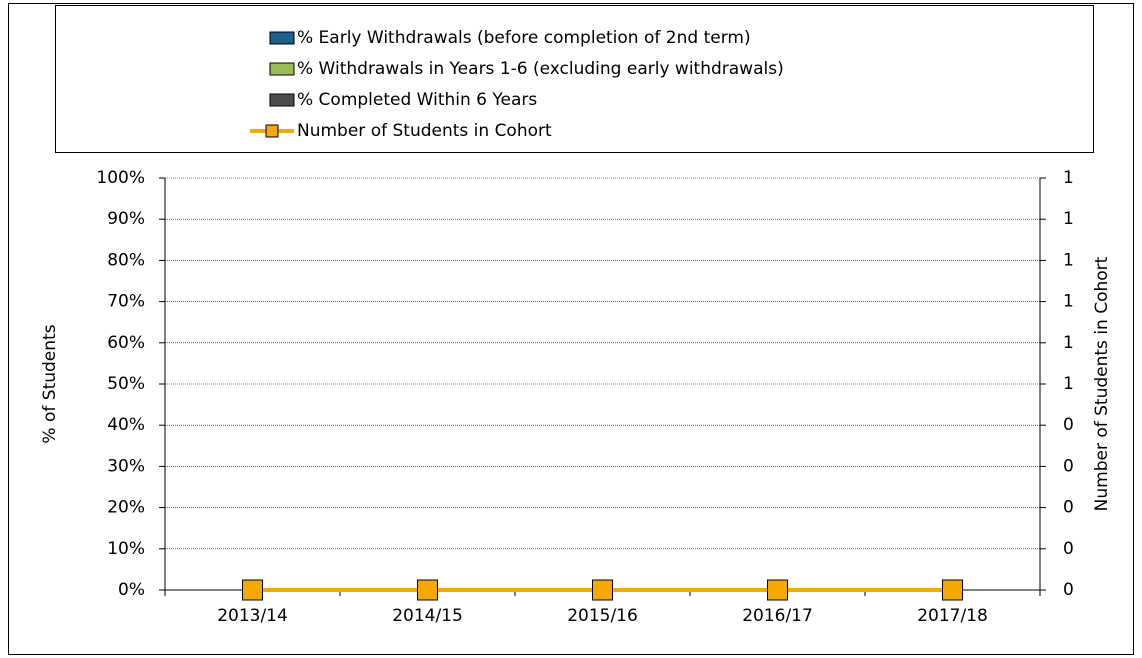 Image resolution: width=1142 pixels, height=658 pixels. Describe the element at coordinates (126, 425) in the screenshot. I see `y-tick-label: 40%` at that location.